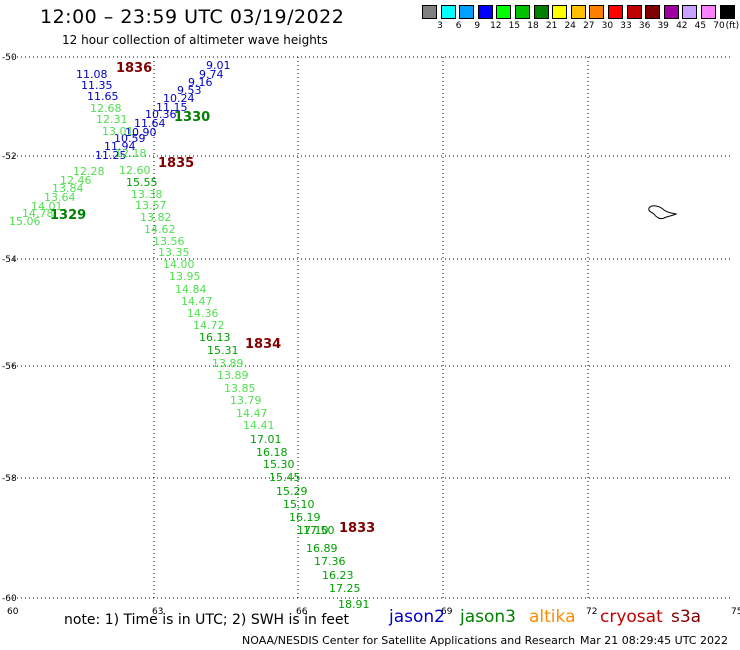 This screenshot has width=740, height=650. What do you see at coordinates (68, 215) in the screenshot?
I see `track-time-label: 1329` at bounding box center [68, 215].